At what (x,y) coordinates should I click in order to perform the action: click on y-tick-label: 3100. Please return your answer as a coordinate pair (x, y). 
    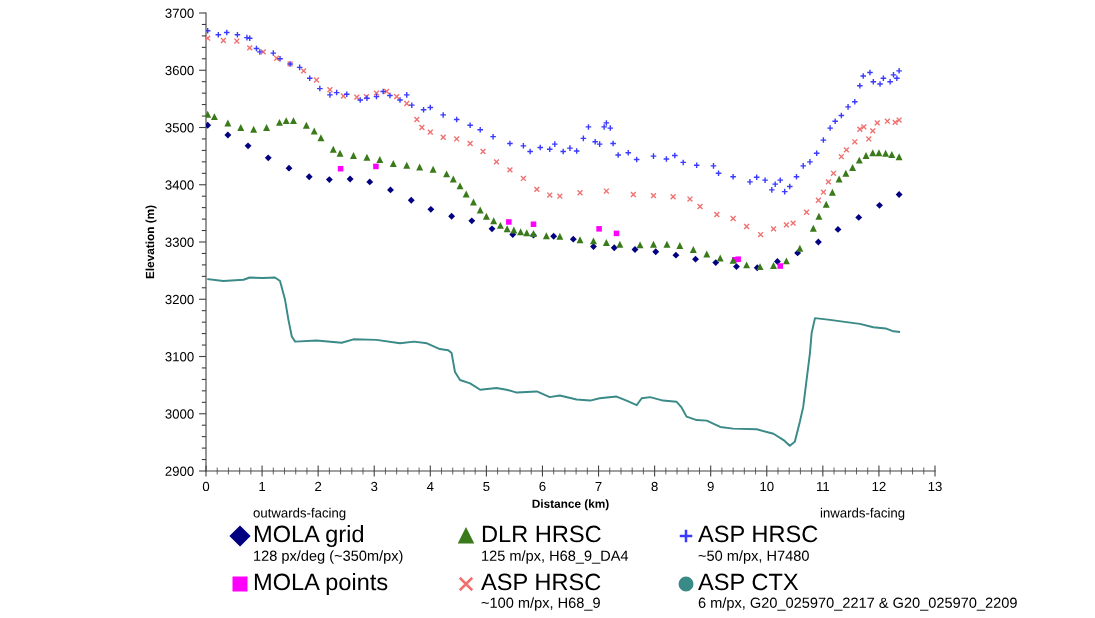
    Looking at the image, I should click on (179, 357).